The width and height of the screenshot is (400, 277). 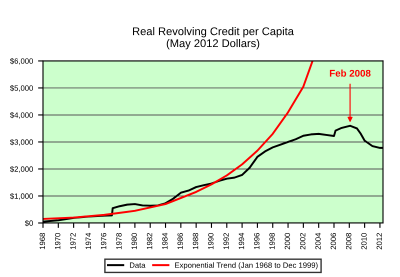 I want to click on annotation: Feb 2008, so click(x=350, y=73).